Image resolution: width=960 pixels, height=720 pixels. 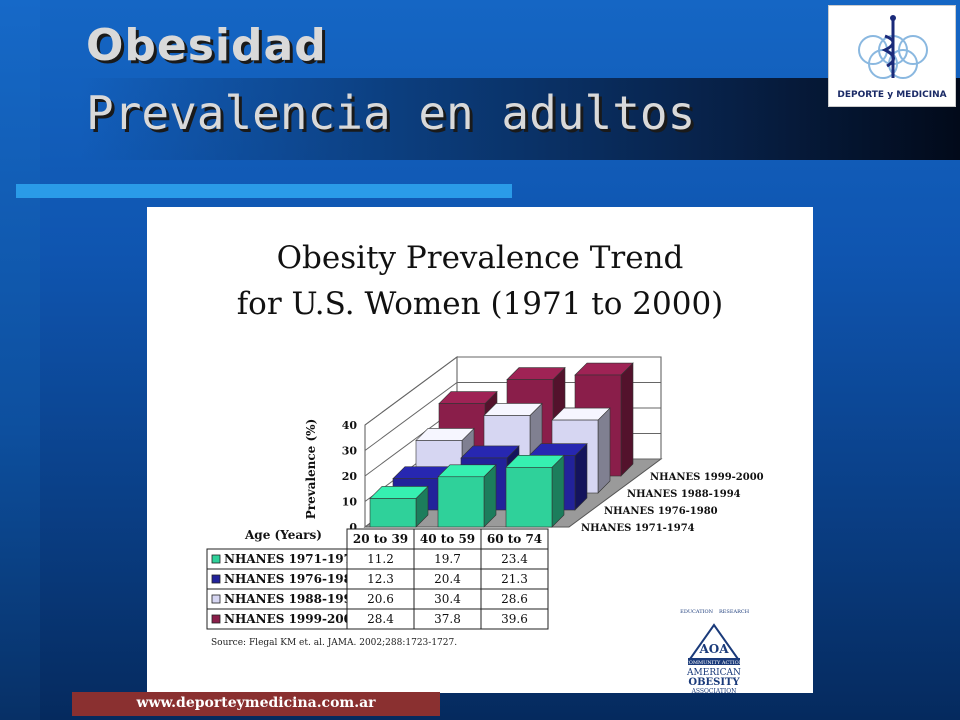 I want to click on depth-axis-label: NHANES 1999-2000, so click(x=707, y=477).